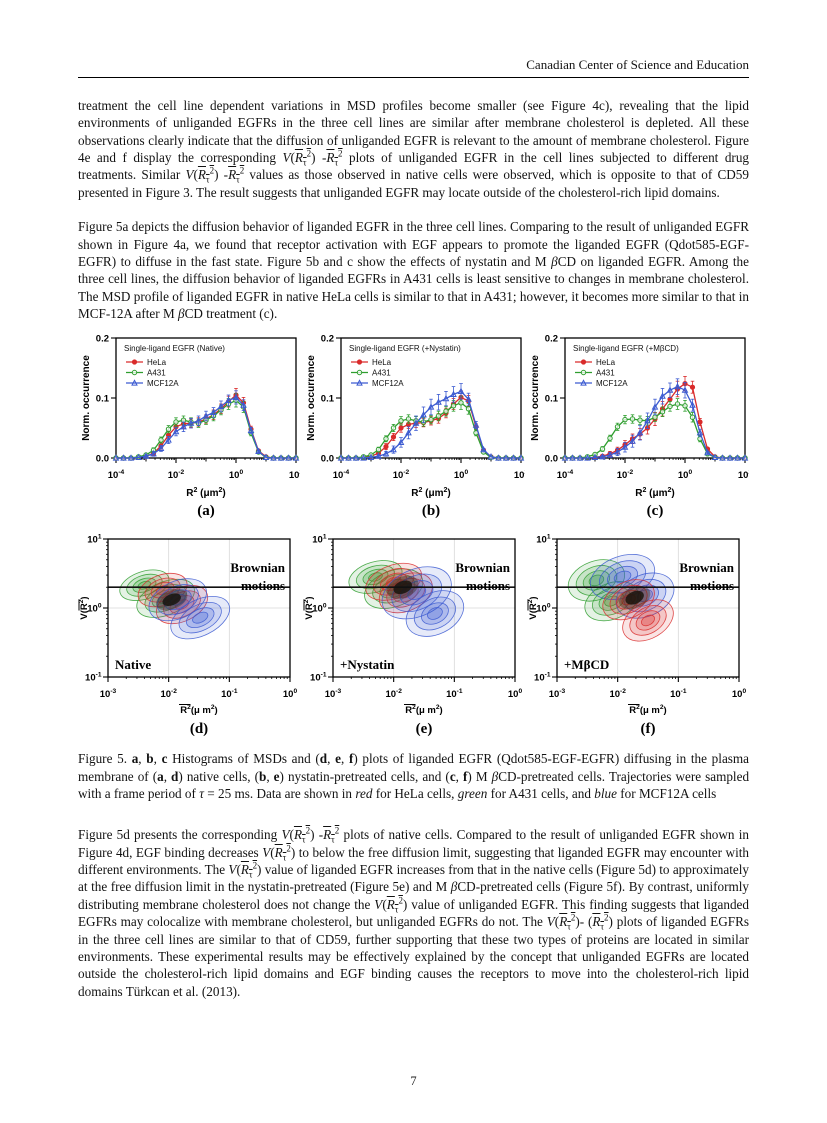  Describe the element at coordinates (405, 348) in the screenshot. I see `svg-text: Single-ligand EGFR (+Nystatin)` at that location.